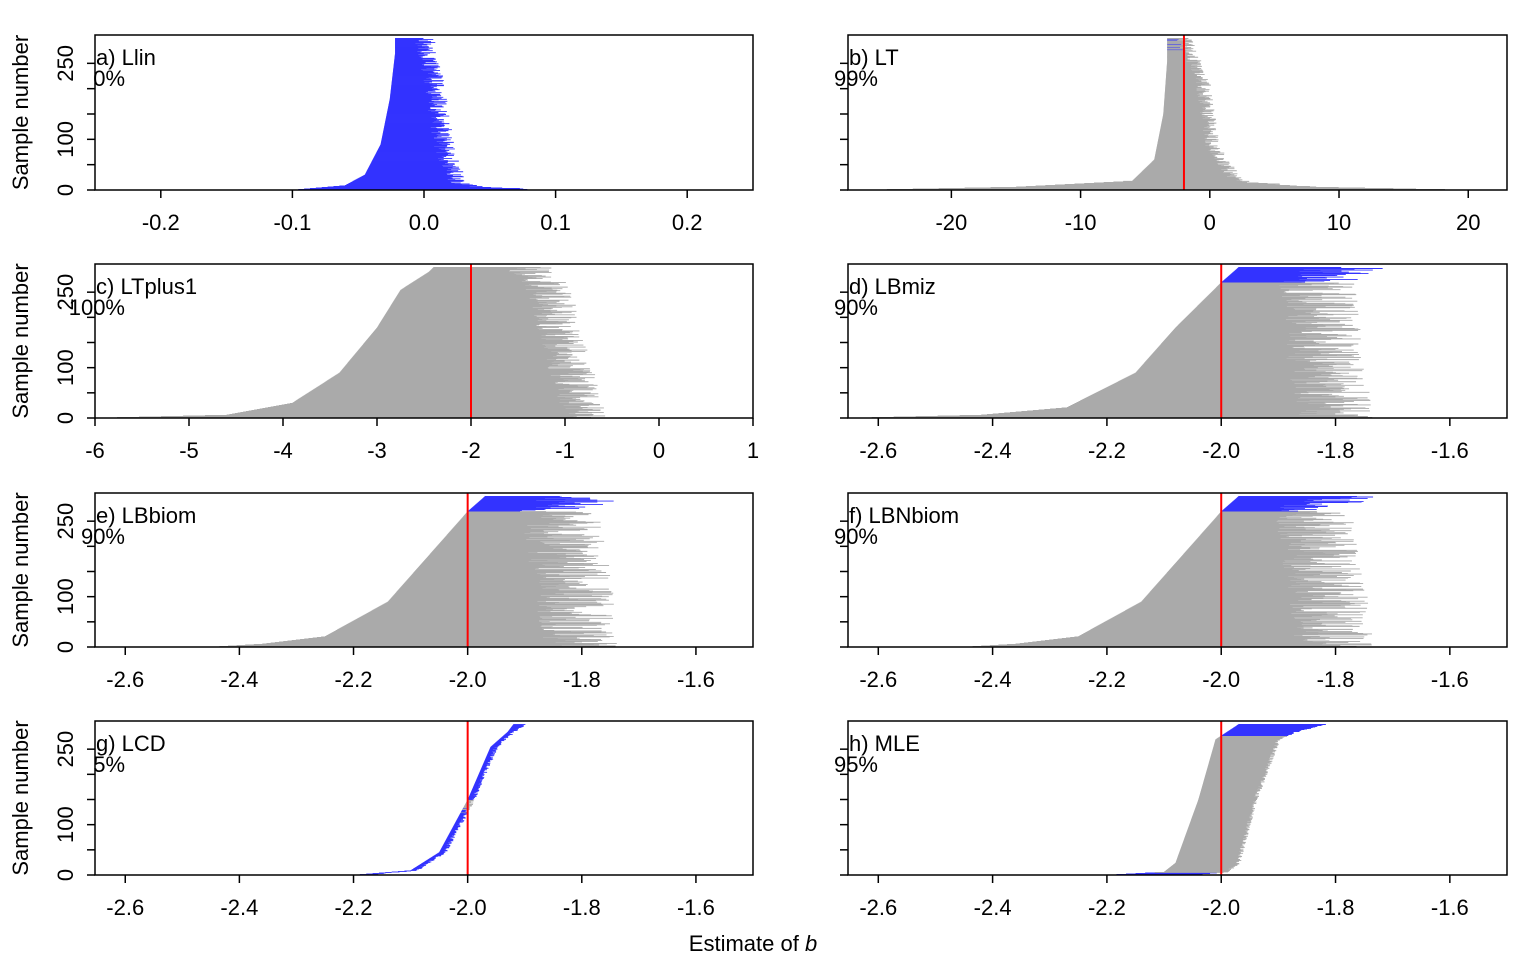 This screenshot has height=960, width=1536. I want to click on coverage-label: 95%, so click(856, 764).